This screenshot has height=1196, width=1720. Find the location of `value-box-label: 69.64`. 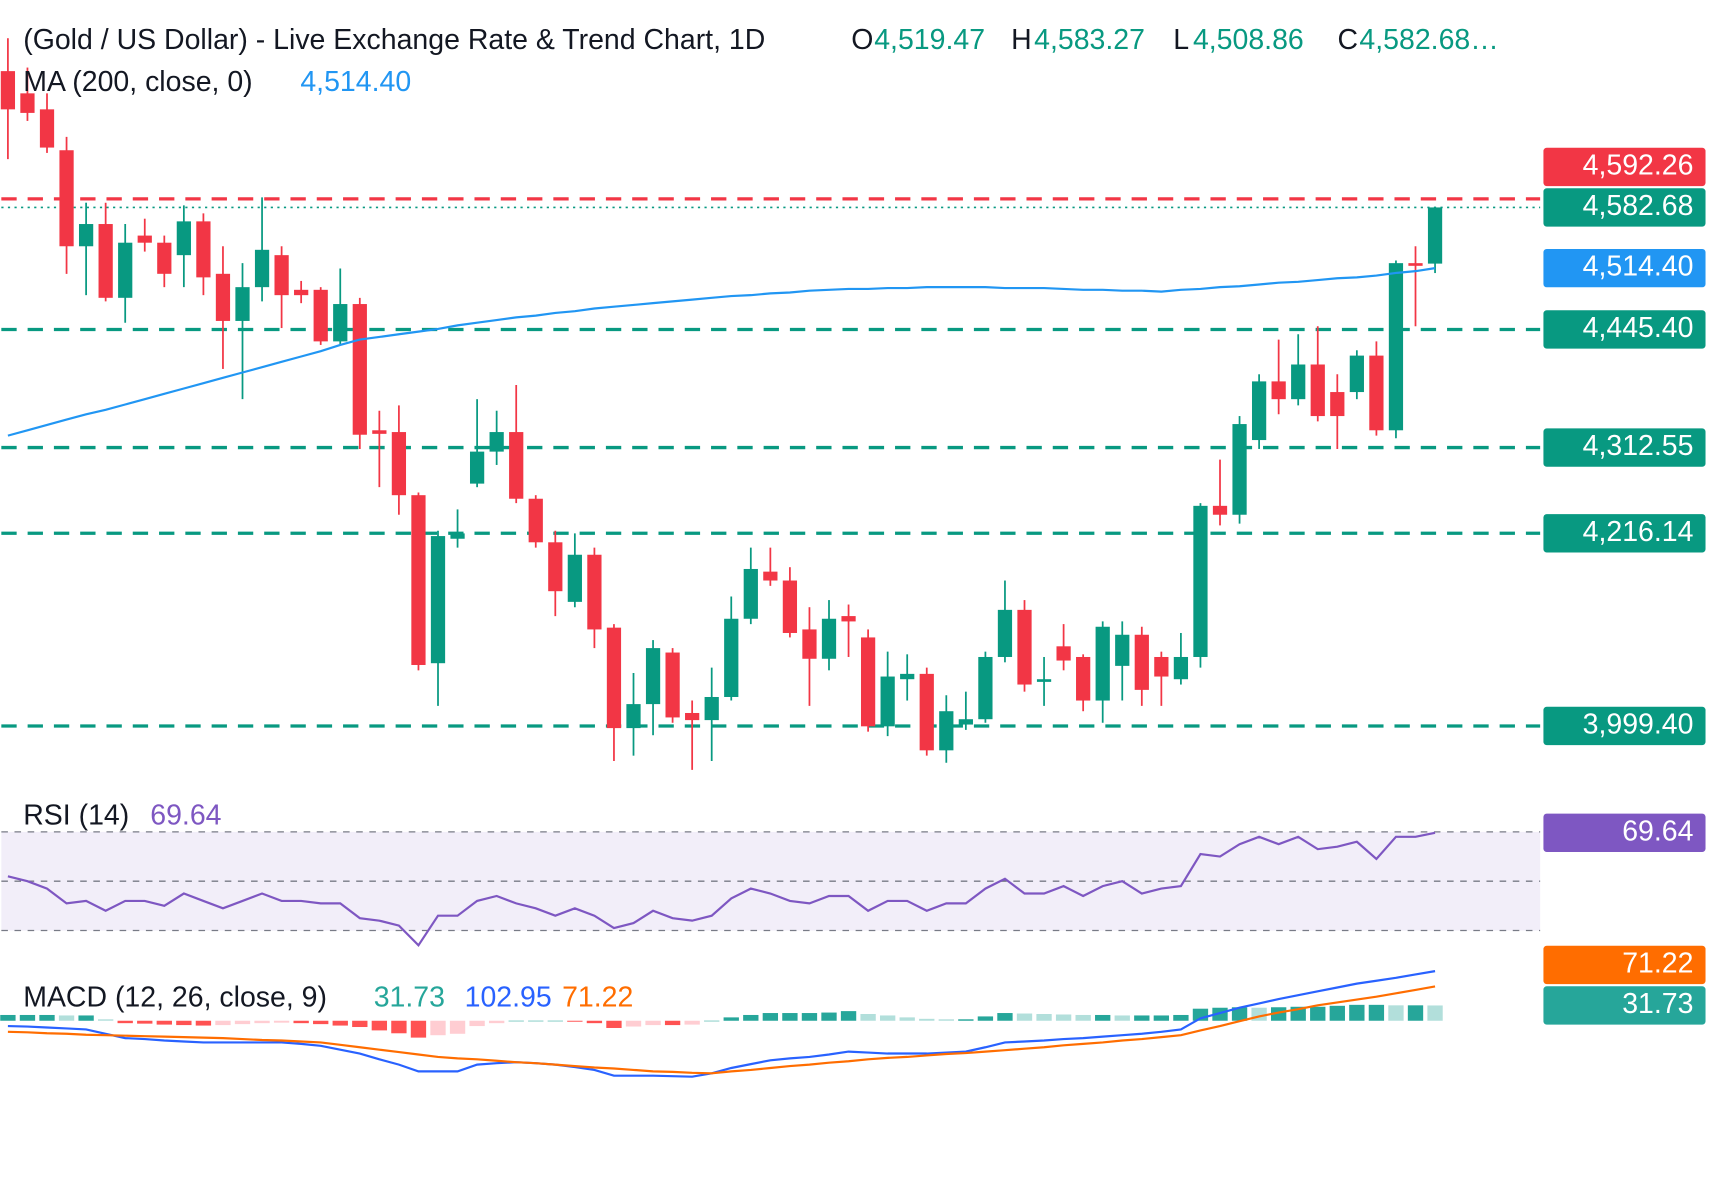

value-box-label: 69.64 is located at coordinates (1657, 831).